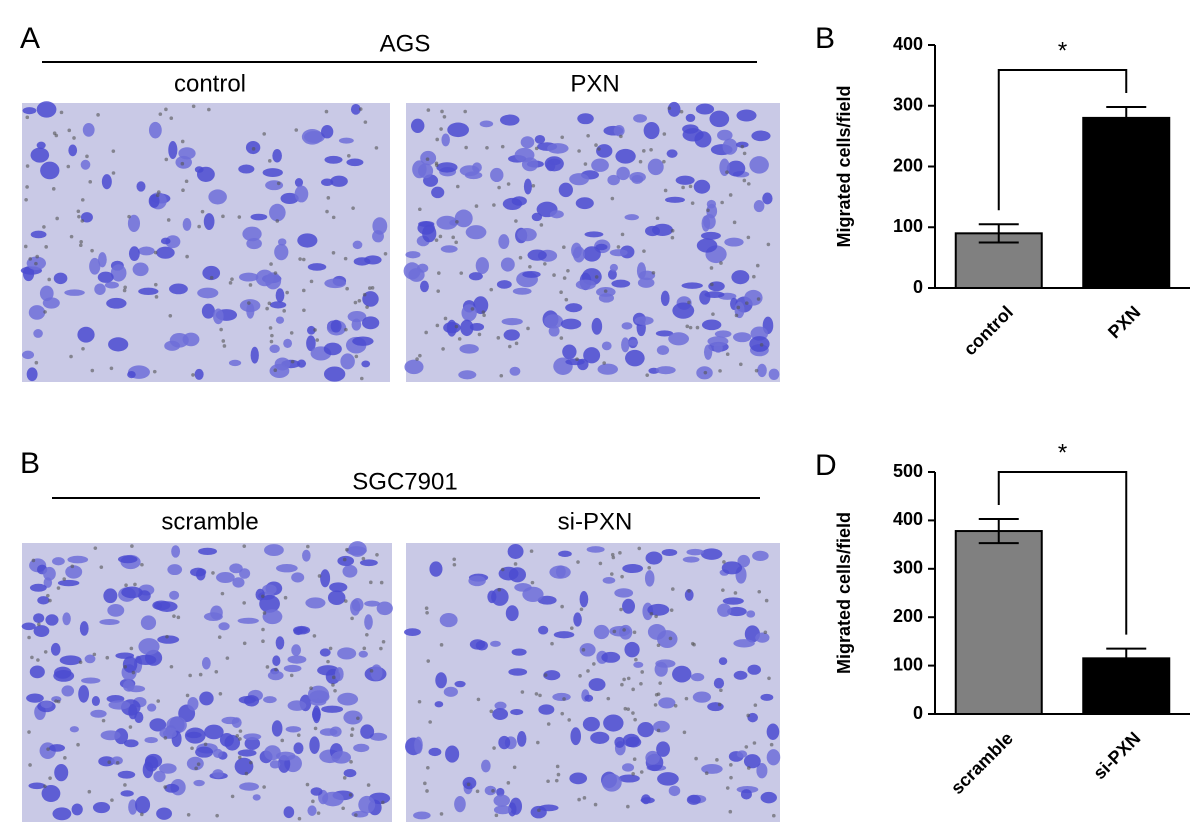  What do you see at coordinates (908, 226) in the screenshot?
I see `y-tick-label: 100` at bounding box center [908, 226].